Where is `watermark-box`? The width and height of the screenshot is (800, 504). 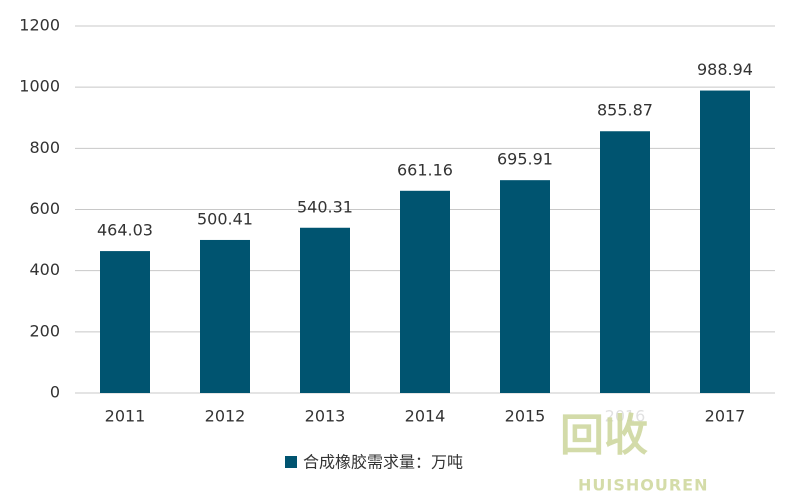 watermark-box is located at coordinates (609, 436).